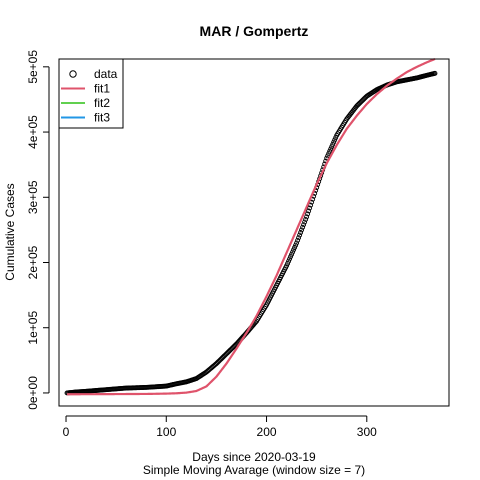 This screenshot has height=480, width=480. I want to click on x-tick-label: 0, so click(66, 432).